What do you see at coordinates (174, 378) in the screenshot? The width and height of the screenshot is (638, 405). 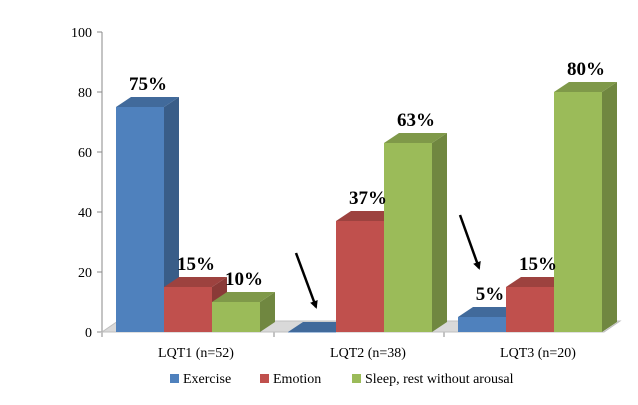 I see `legend-swatch-exercise` at bounding box center [174, 378].